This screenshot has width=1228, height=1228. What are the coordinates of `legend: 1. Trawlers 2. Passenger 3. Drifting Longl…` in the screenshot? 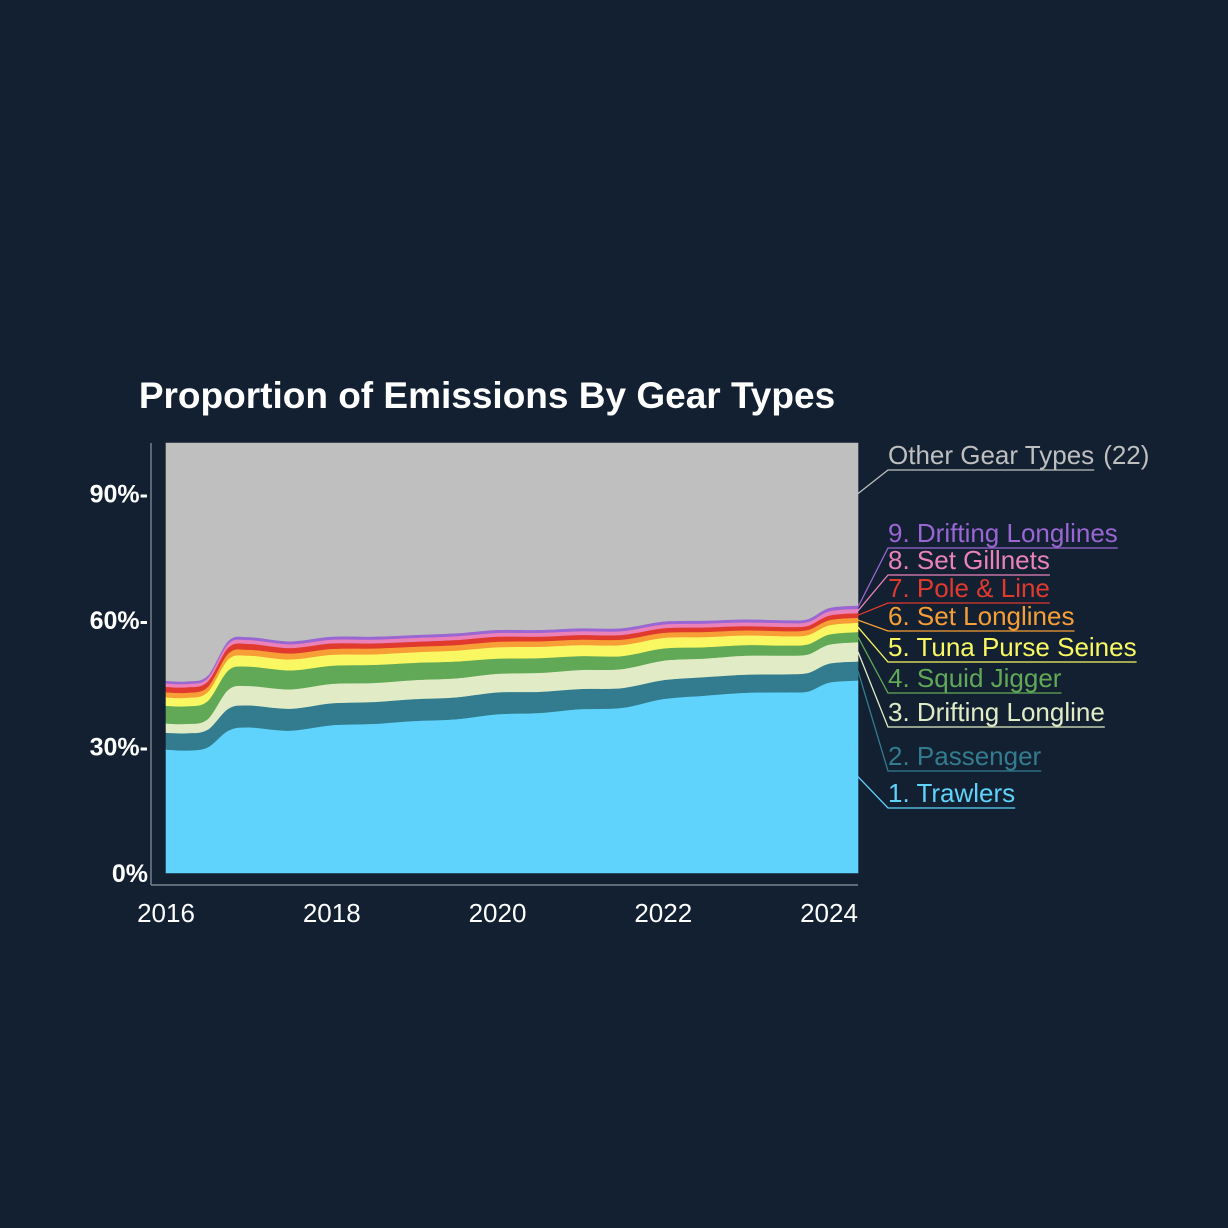 It's located at (1003, 624).